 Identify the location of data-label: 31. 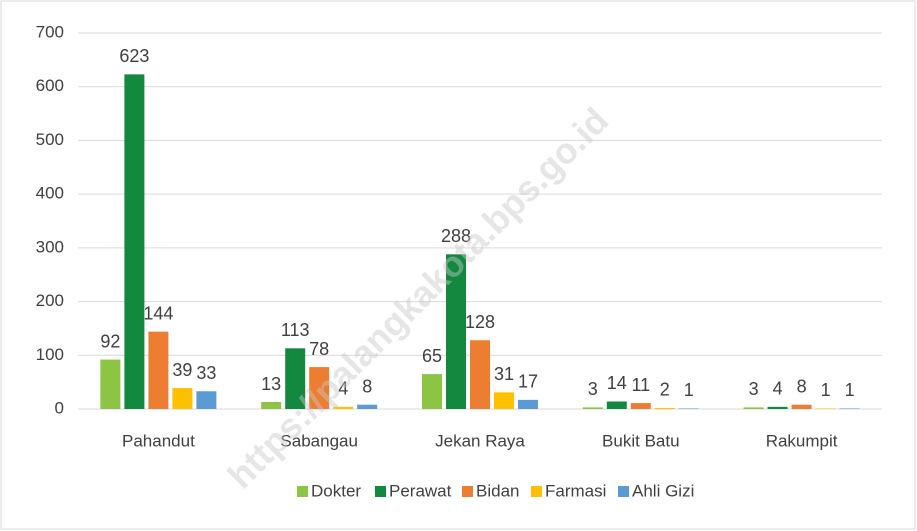
(504, 374).